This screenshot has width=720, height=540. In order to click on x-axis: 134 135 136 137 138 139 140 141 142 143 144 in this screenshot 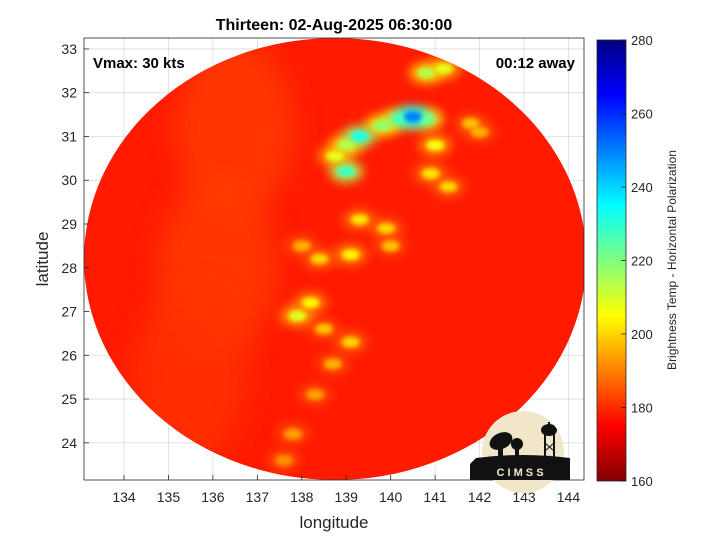, I will do `click(346, 490)`.